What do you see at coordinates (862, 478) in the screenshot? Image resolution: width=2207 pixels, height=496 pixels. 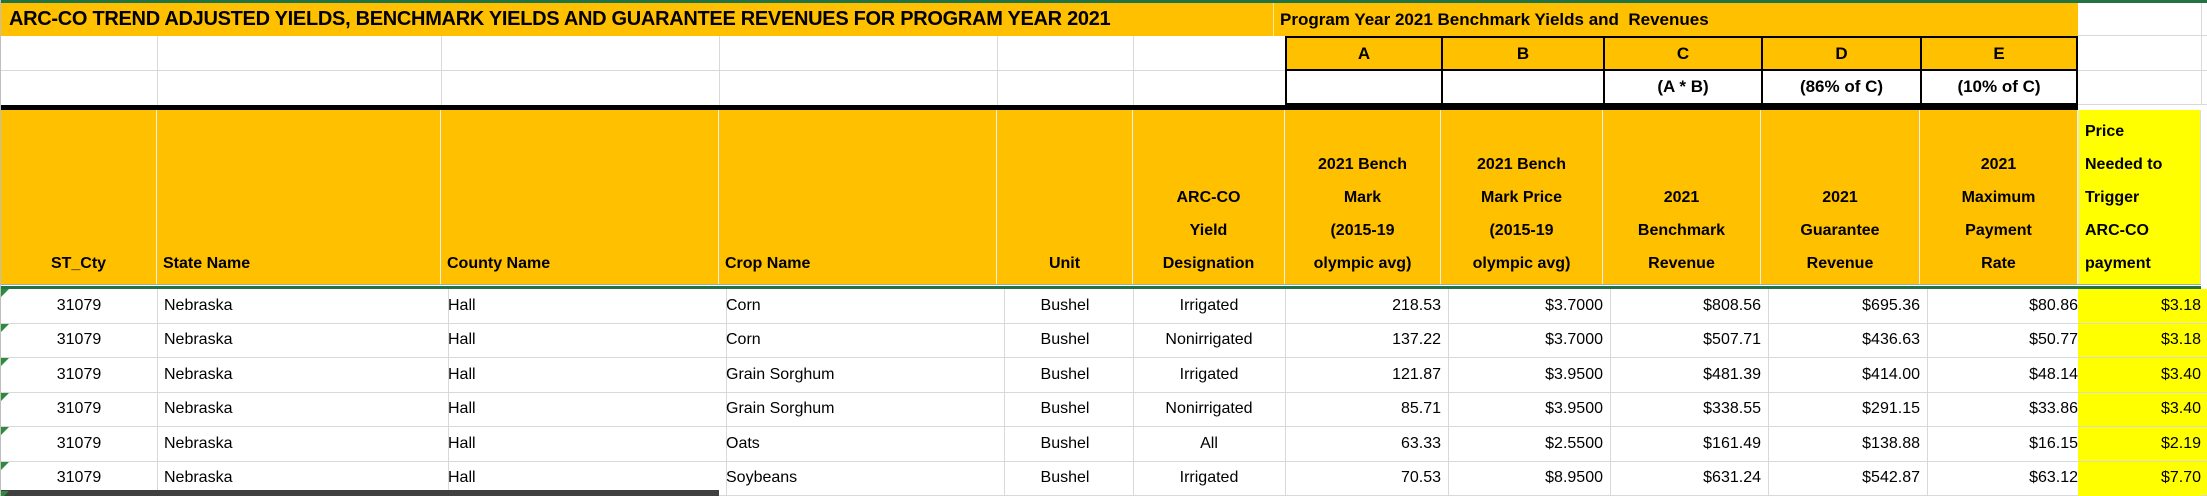 I see `cell-crop-name: Soybeans` at bounding box center [862, 478].